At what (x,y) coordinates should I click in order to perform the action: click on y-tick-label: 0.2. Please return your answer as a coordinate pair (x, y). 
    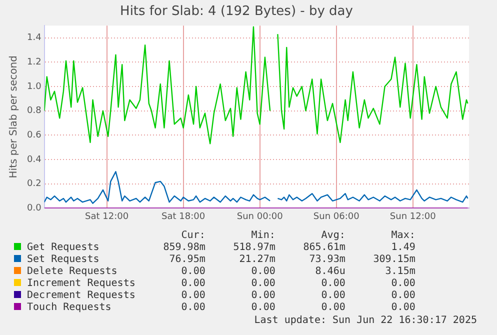
    Looking at the image, I should click on (34, 184).